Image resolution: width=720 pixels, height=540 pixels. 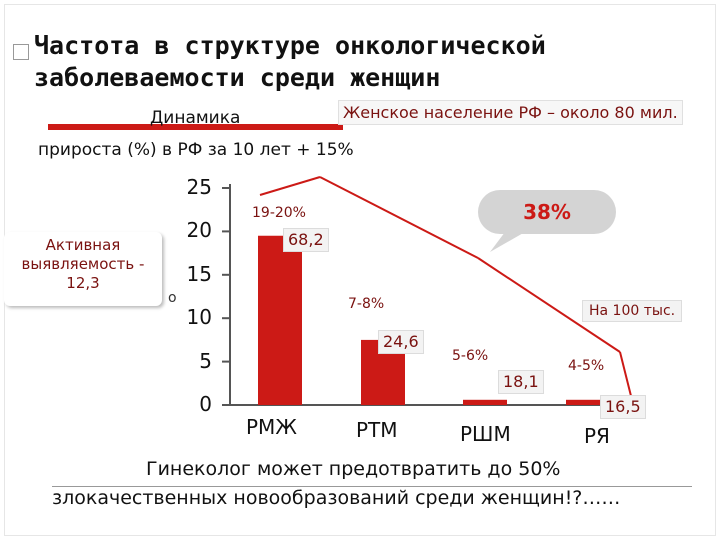 I want to click on y-tick-label: 20, so click(x=199, y=230).